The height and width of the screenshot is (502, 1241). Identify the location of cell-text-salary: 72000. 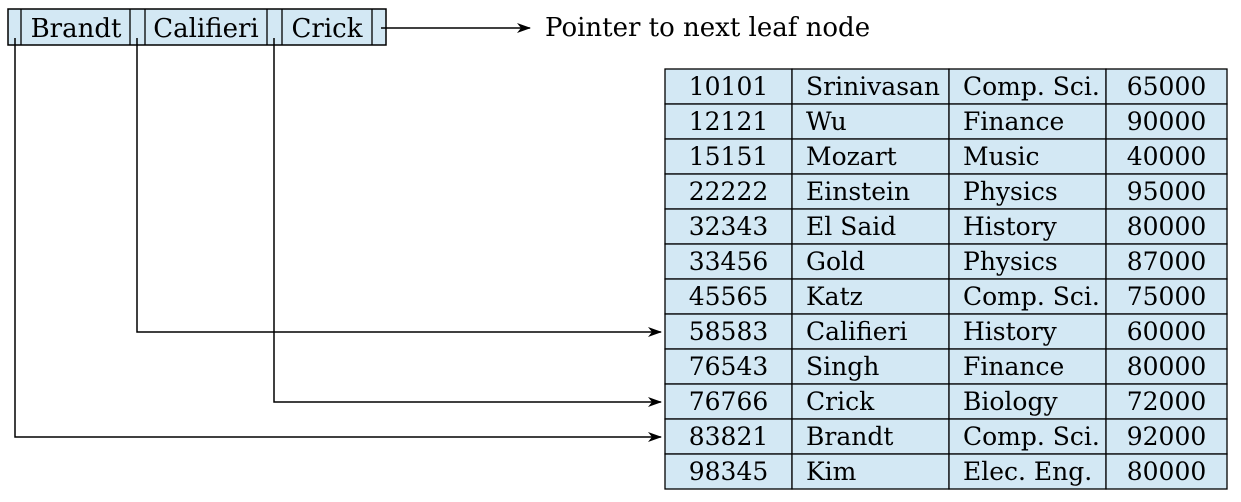
(1167, 401).